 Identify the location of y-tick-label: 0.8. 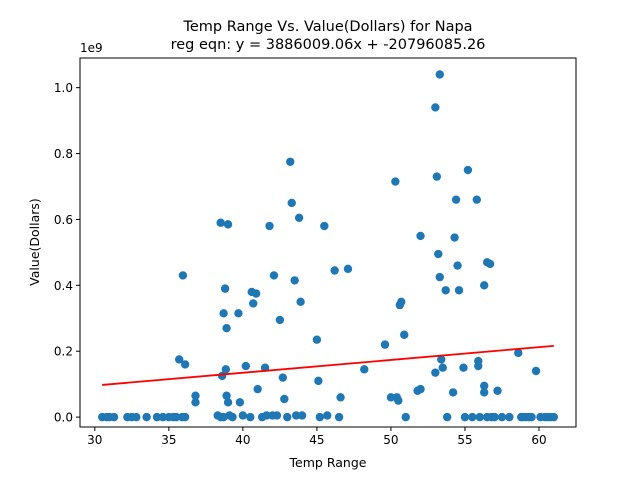
(63, 154).